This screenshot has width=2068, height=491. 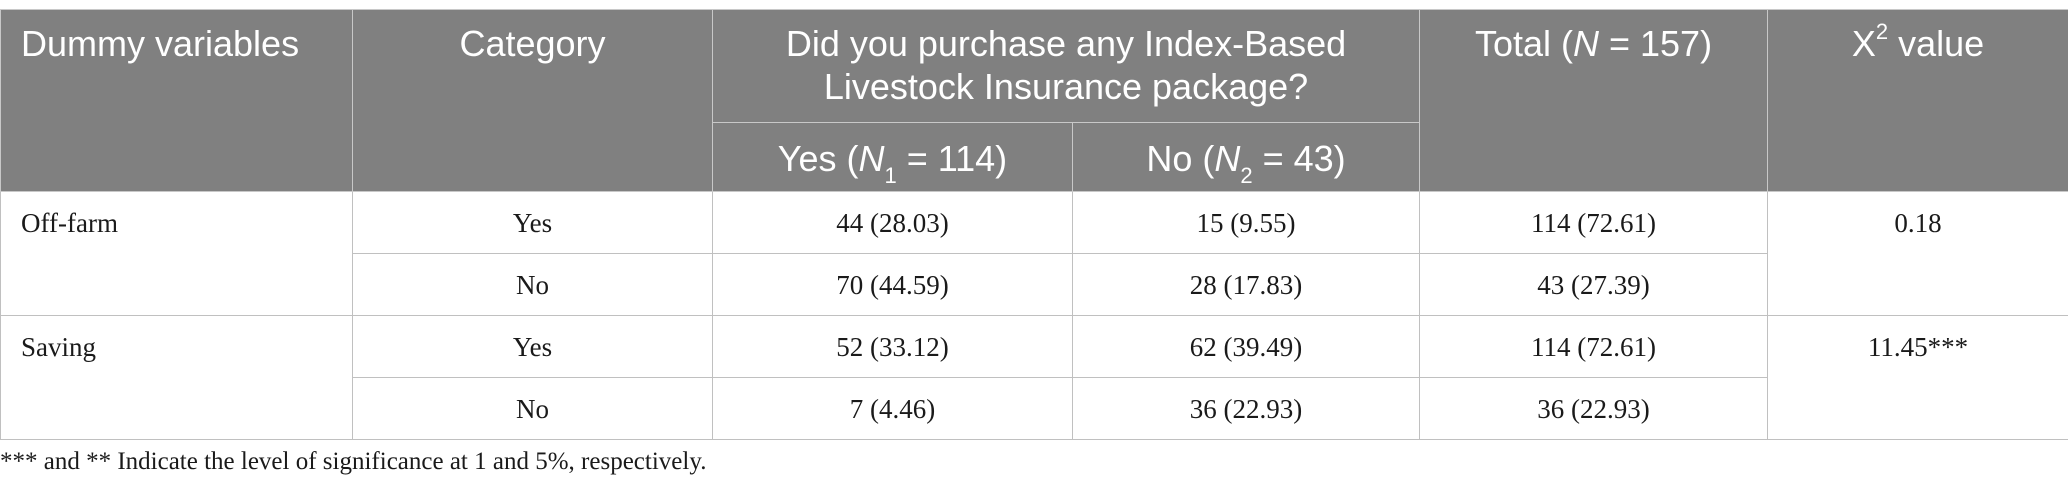 What do you see at coordinates (1299, 158) in the screenshot?
I see `header-no-value: = 43)` at bounding box center [1299, 158].